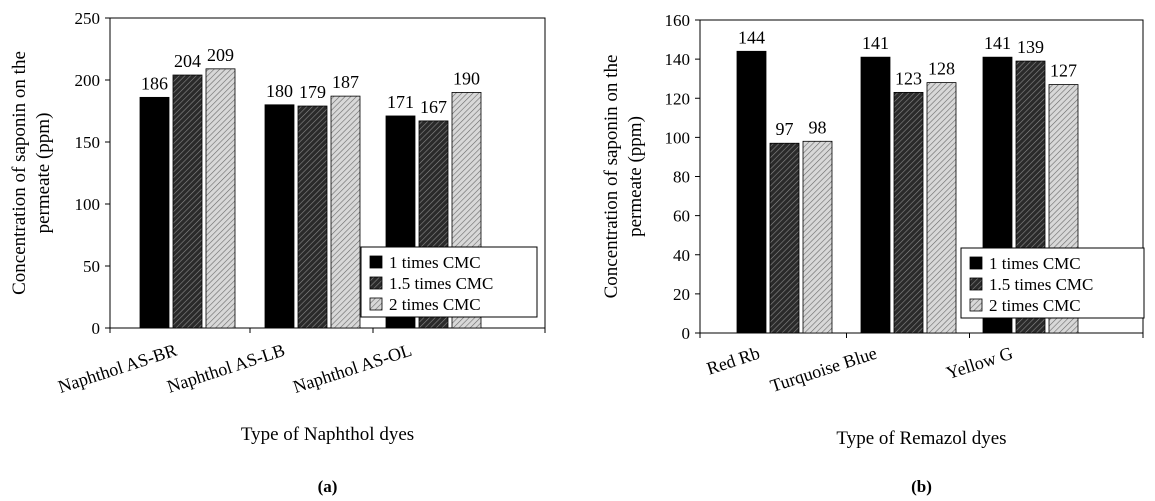 Image resolution: width=1155 pixels, height=501 pixels. What do you see at coordinates (824, 369) in the screenshot?
I see `x-tick-label: Turquoise Blue` at bounding box center [824, 369].